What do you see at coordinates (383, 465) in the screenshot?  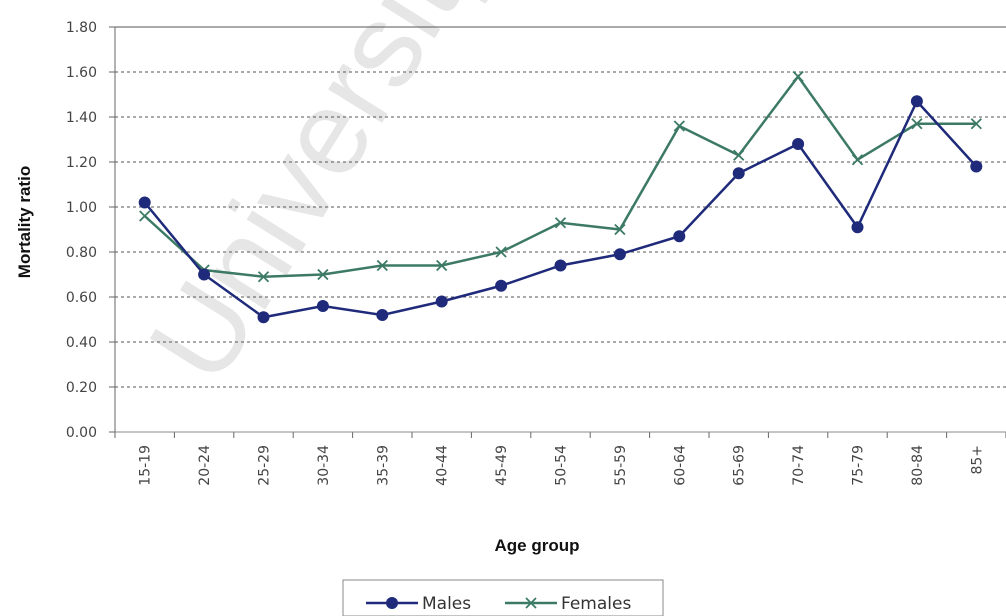 I see `x-tick-label: 35-39` at bounding box center [383, 465].